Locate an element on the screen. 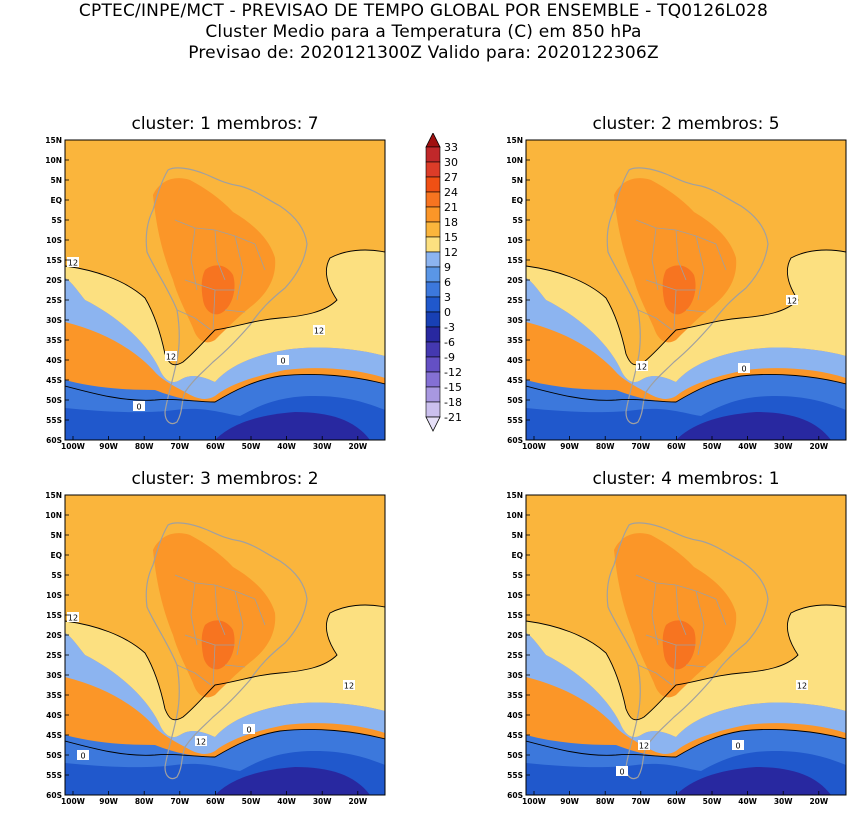  colorbar-label: 15 is located at coordinates (451, 237).